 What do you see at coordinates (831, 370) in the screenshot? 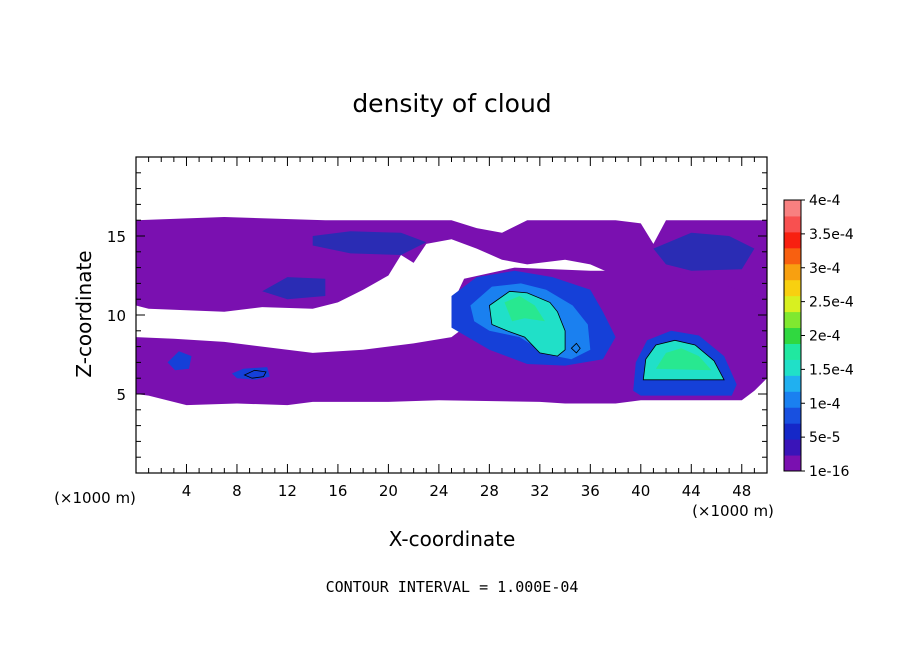
I see `colorbar-label: 1.5e-4` at bounding box center [831, 370].